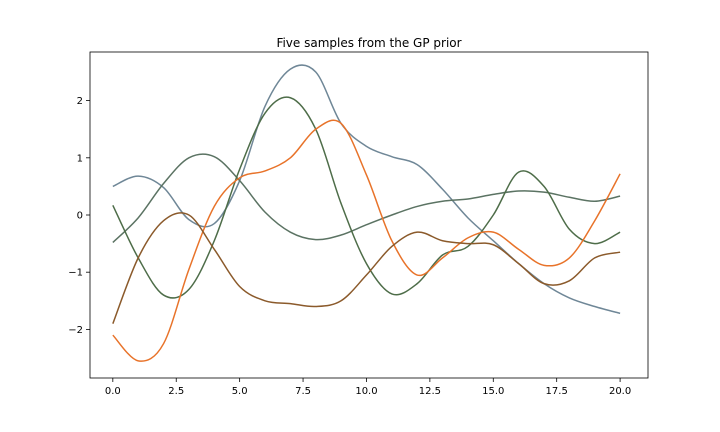 Image resolution: width=720 pixels, height=432 pixels. I want to click on y-tick-label: 0, so click(80, 216).